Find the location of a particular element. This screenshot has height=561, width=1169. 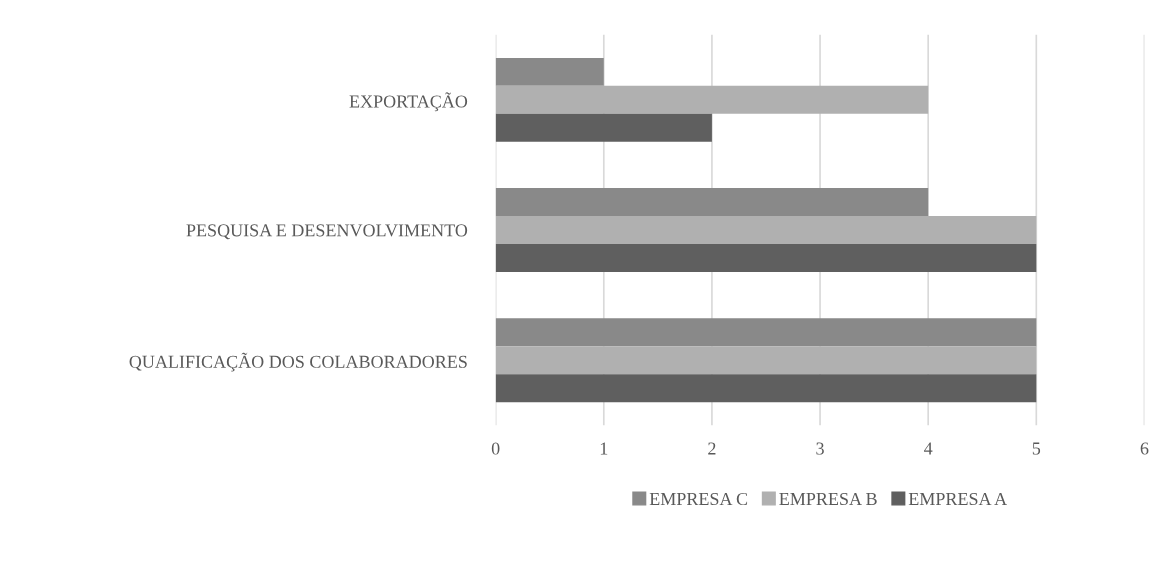

y-tick-label: QUALIFICAÇÃO DOS COLABORADORES is located at coordinates (298, 362).